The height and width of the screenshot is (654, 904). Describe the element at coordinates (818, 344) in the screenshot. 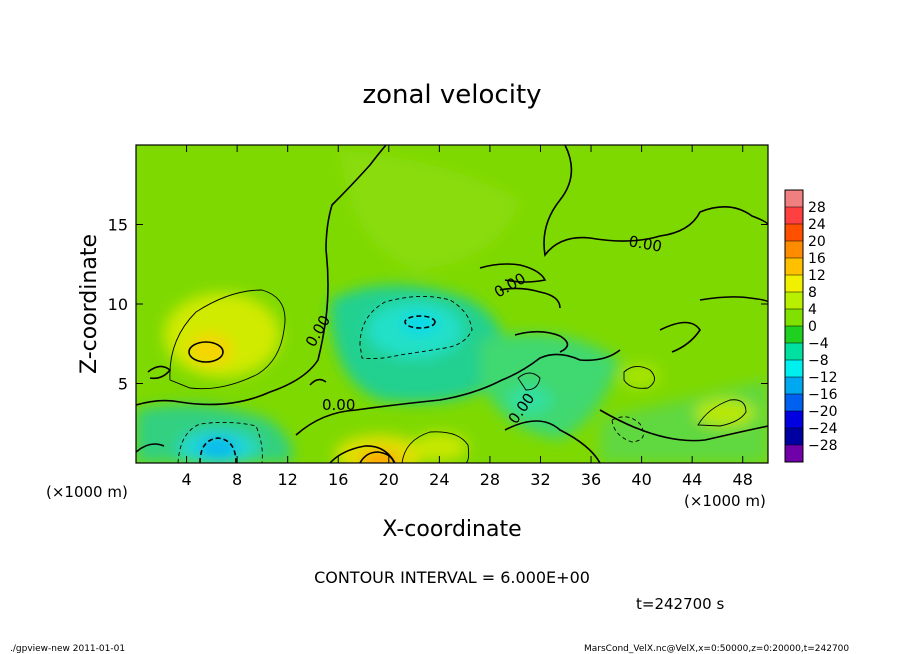

I see `colorbar-label-8: −4` at that location.